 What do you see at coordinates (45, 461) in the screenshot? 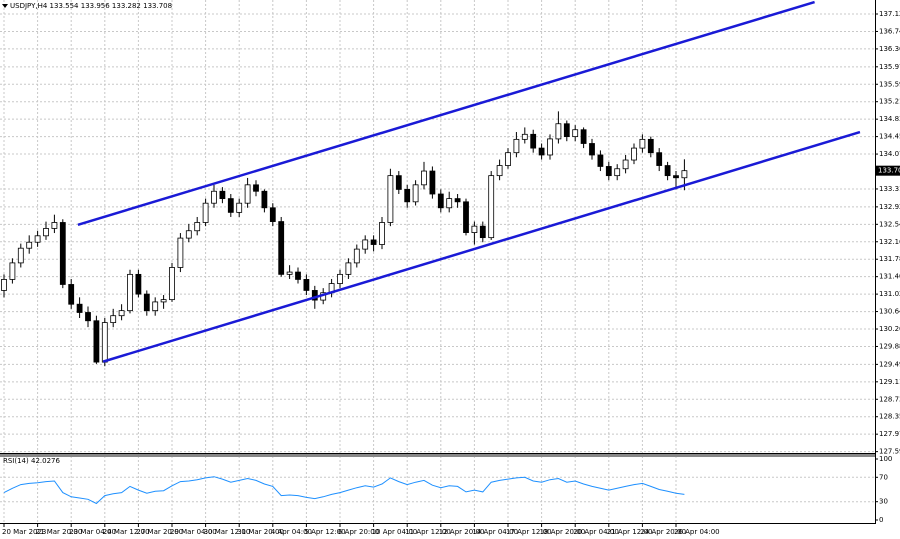
I see `indicator-value: 42.0276` at bounding box center [45, 461].